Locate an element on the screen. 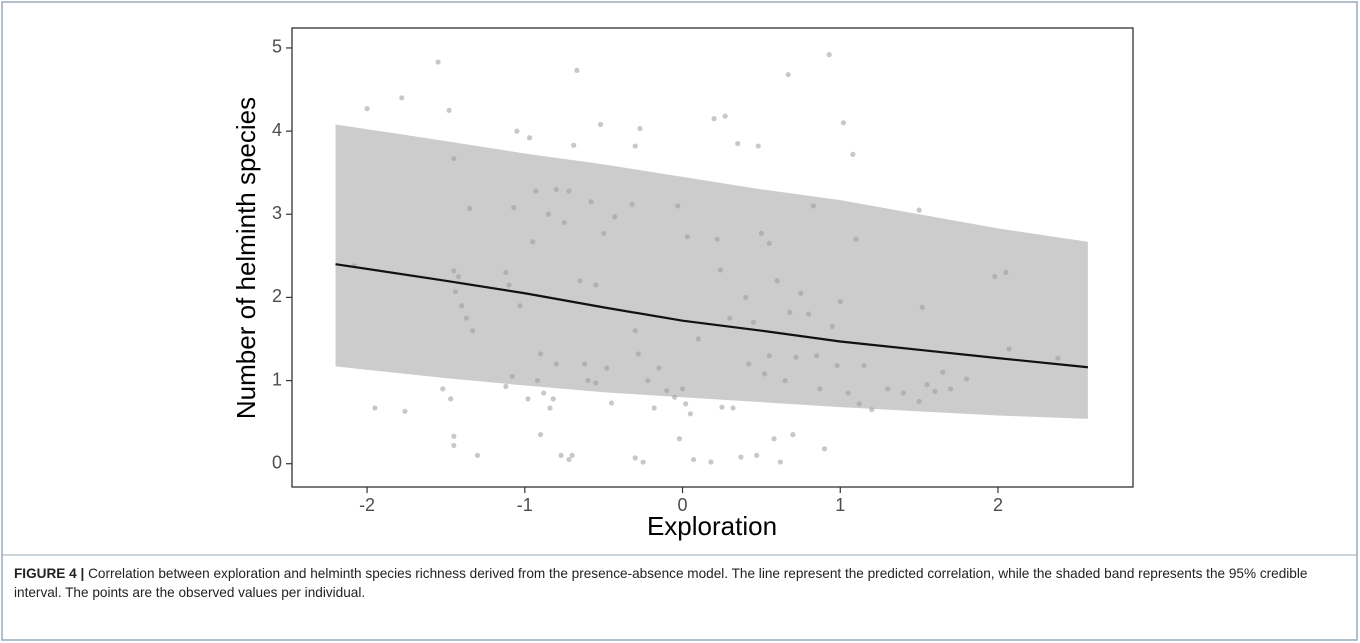  y-axis-label: Number of helminth species is located at coordinates (246, 258).